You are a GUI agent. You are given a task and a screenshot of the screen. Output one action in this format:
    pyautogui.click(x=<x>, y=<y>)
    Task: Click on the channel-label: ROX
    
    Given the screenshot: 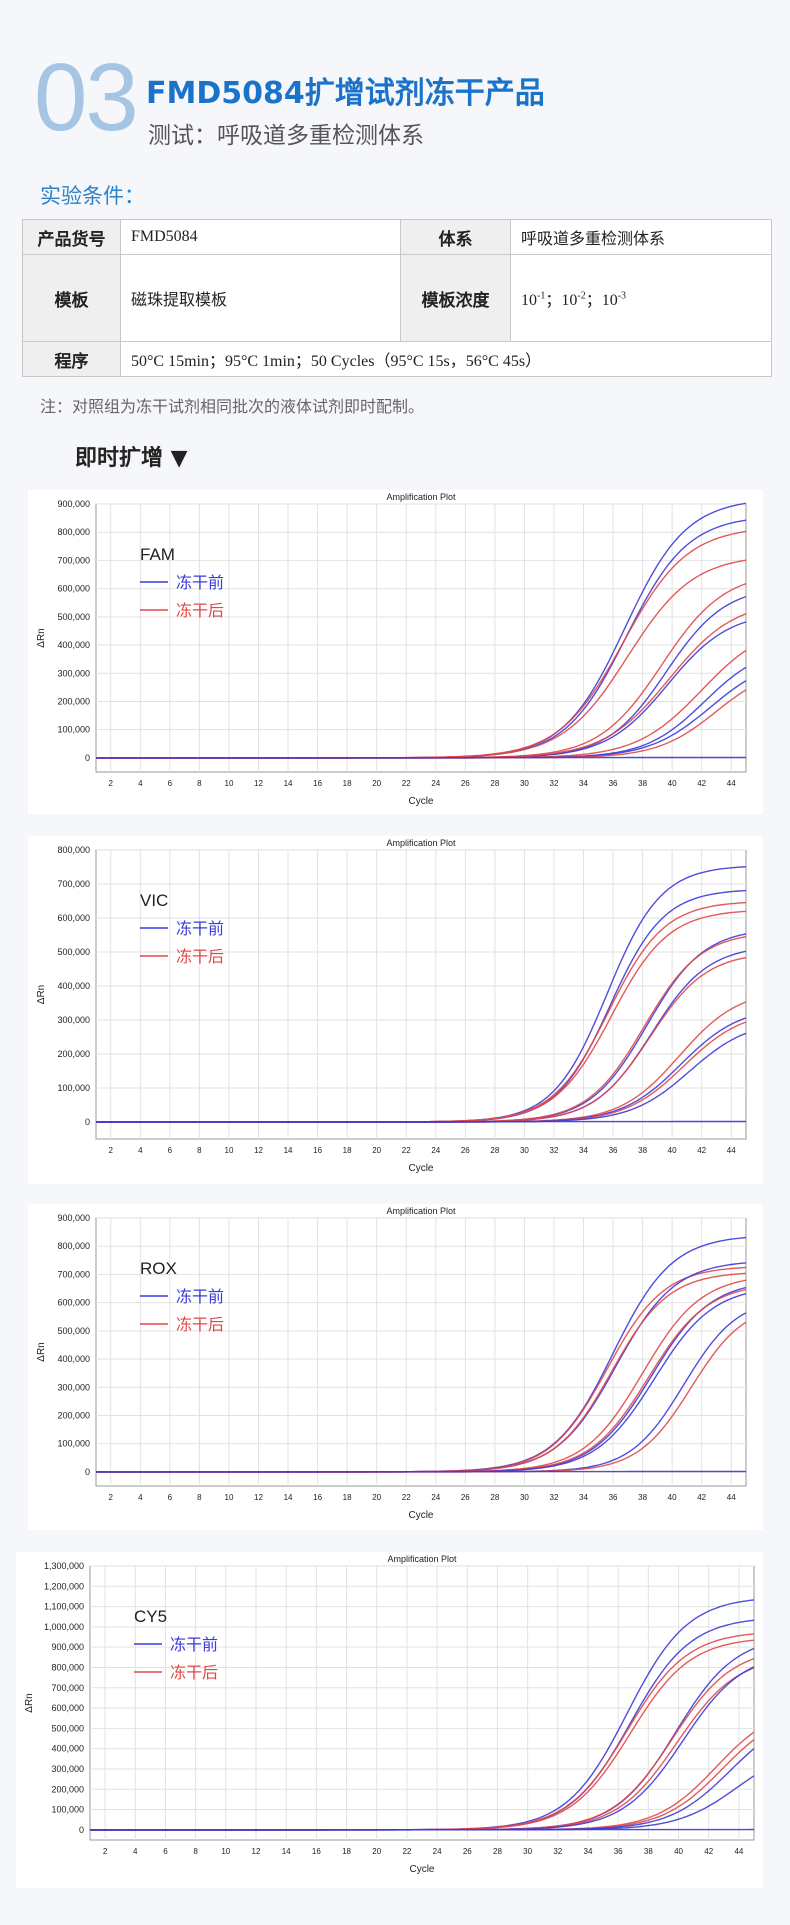 What is the action you would take?
    pyautogui.click(x=158, y=1268)
    